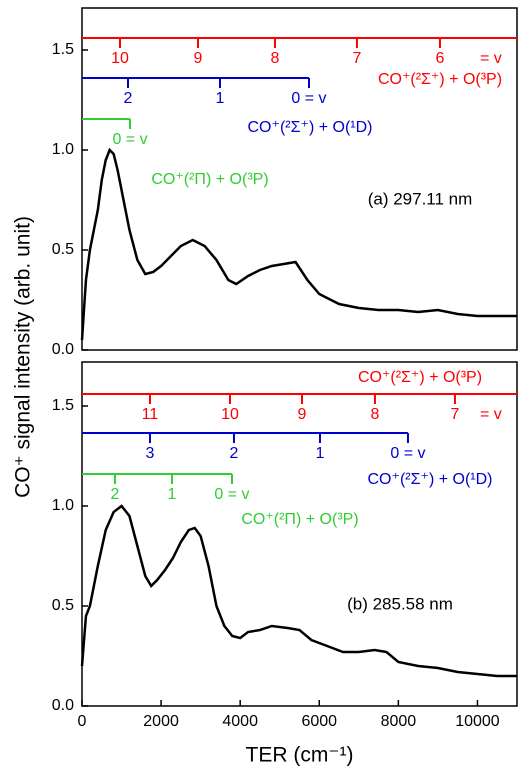  I want to click on x-tick-label: 8000, so click(399, 721).